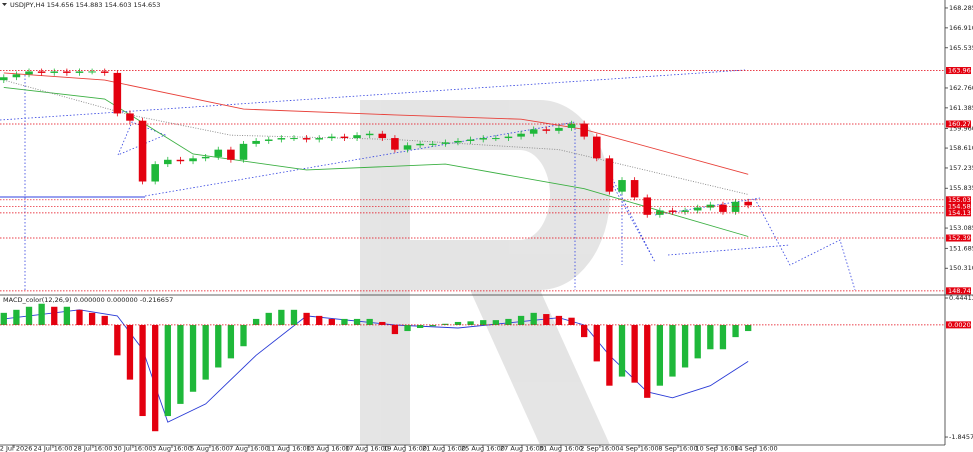 The height and width of the screenshot is (452, 973). I want to click on y-tick-label: 161.385, so click(961, 108).